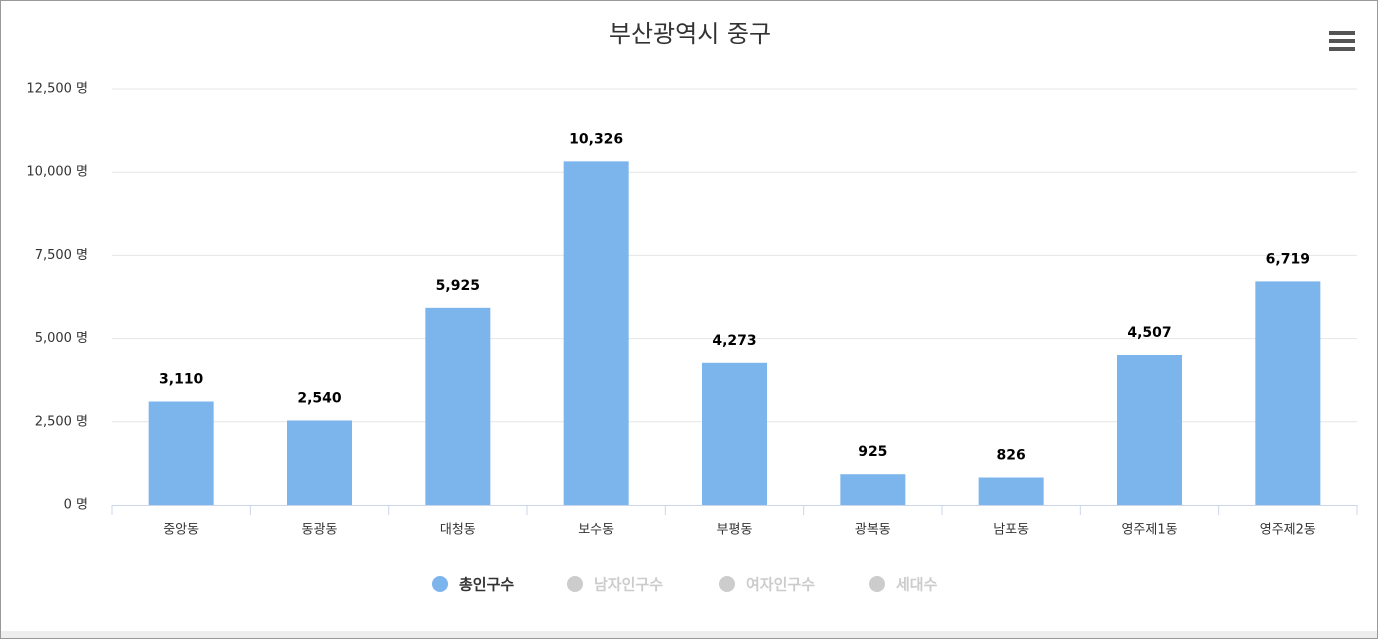  What do you see at coordinates (872, 452) in the screenshot?
I see `data-label: 925` at bounding box center [872, 452].